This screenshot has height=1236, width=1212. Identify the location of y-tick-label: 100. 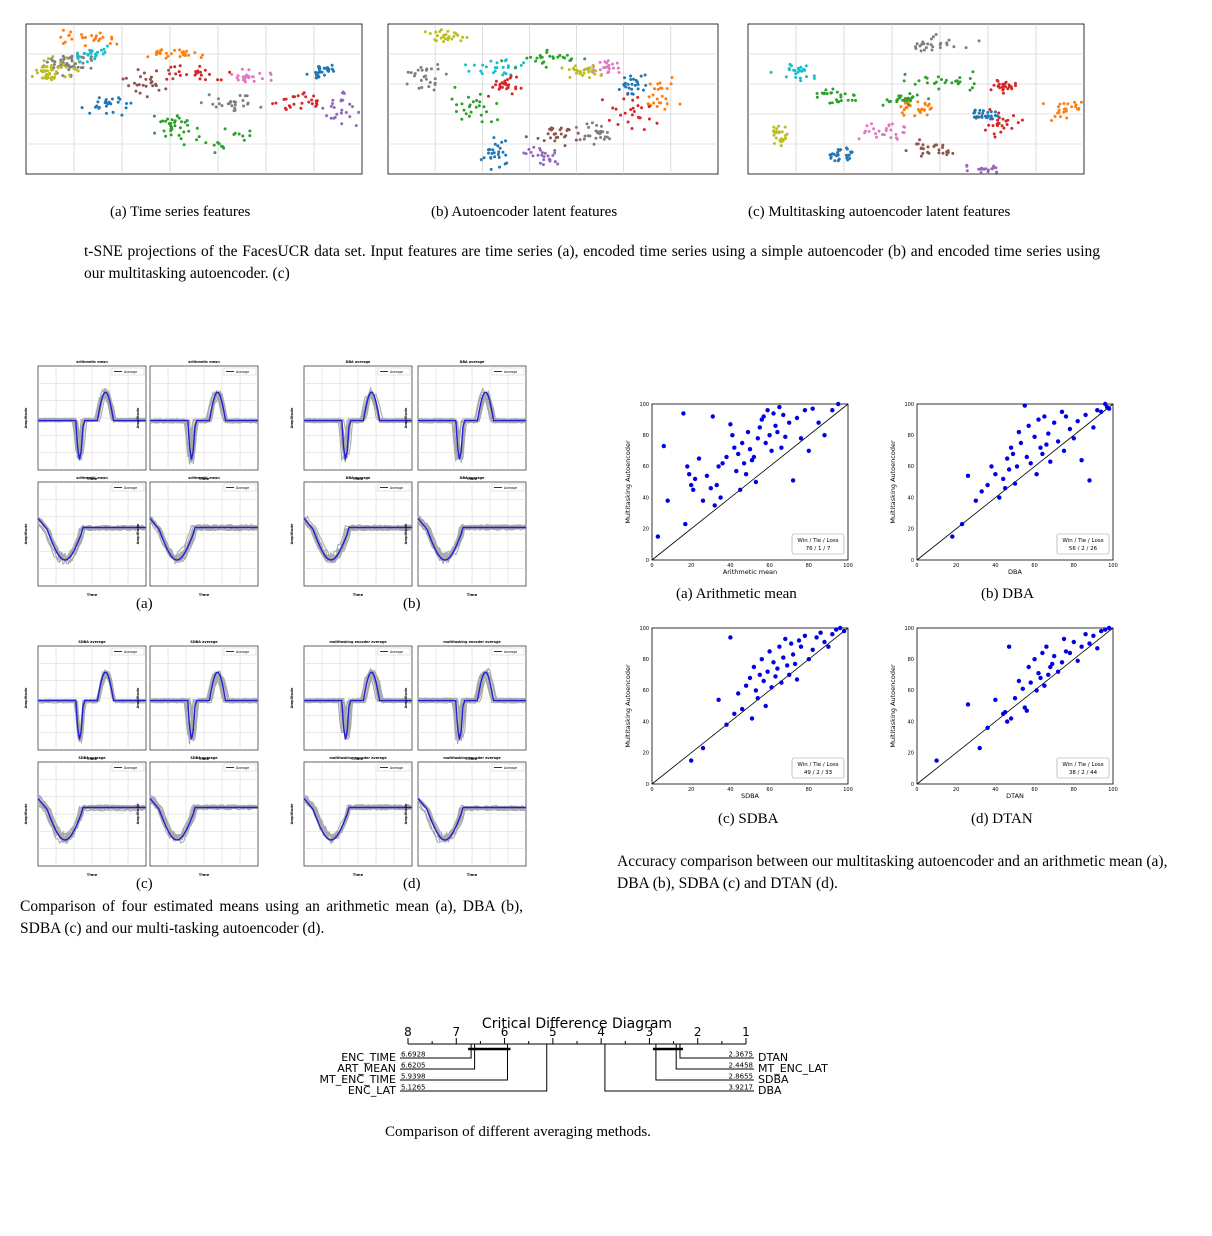
(644, 629).